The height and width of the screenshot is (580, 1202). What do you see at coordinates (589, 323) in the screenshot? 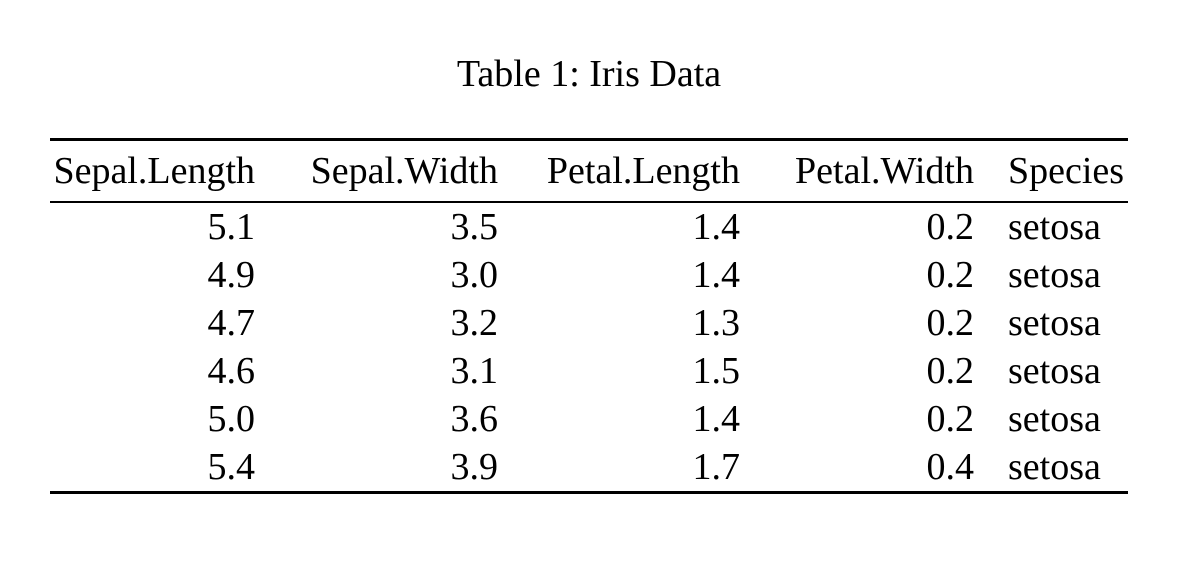
I see `table-row: 4.7 3.2 1.3 0.2 setosa` at bounding box center [589, 323].